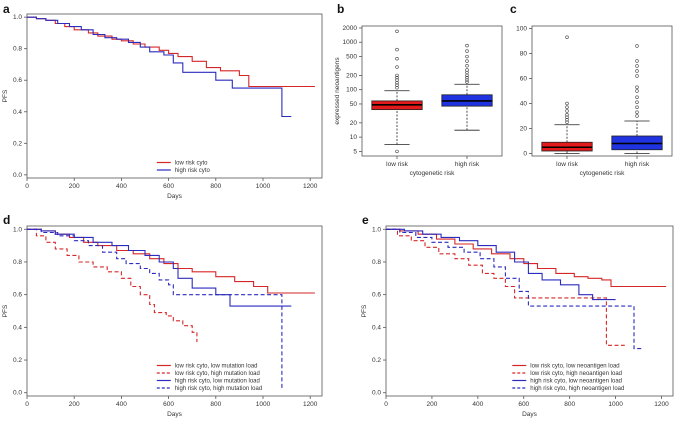 The height and width of the screenshot is (423, 685). What do you see at coordinates (602, 91) in the screenshot?
I see `plot-frame-c` at bounding box center [602, 91].